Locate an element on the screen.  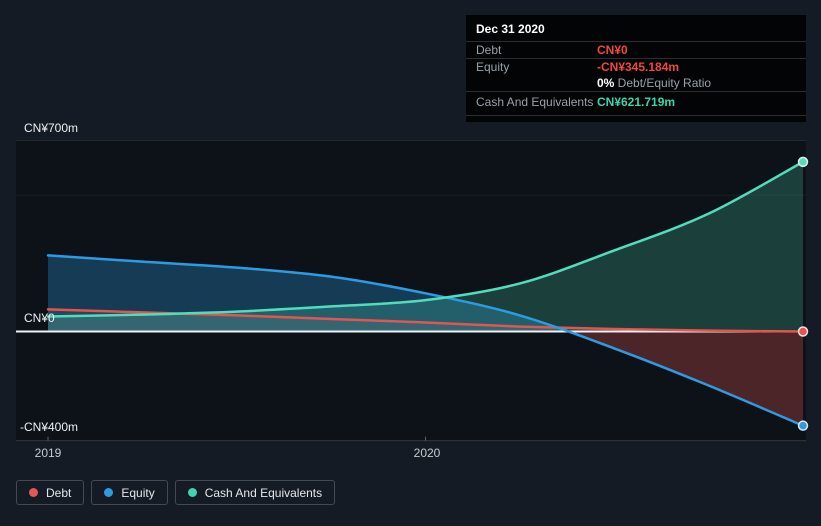
chart-legend: Debt Equity Cash And Equivalents is located at coordinates (176, 492).